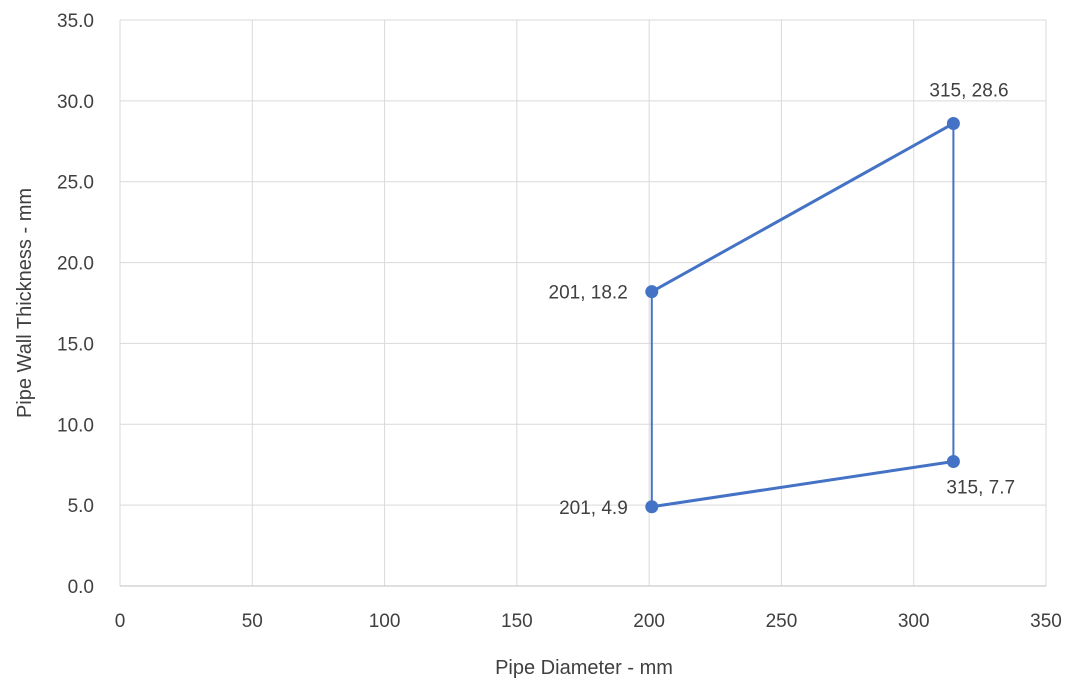 This screenshot has height=686, width=1074. Describe the element at coordinates (914, 621) in the screenshot. I see `x-tick-label: 300` at that location.